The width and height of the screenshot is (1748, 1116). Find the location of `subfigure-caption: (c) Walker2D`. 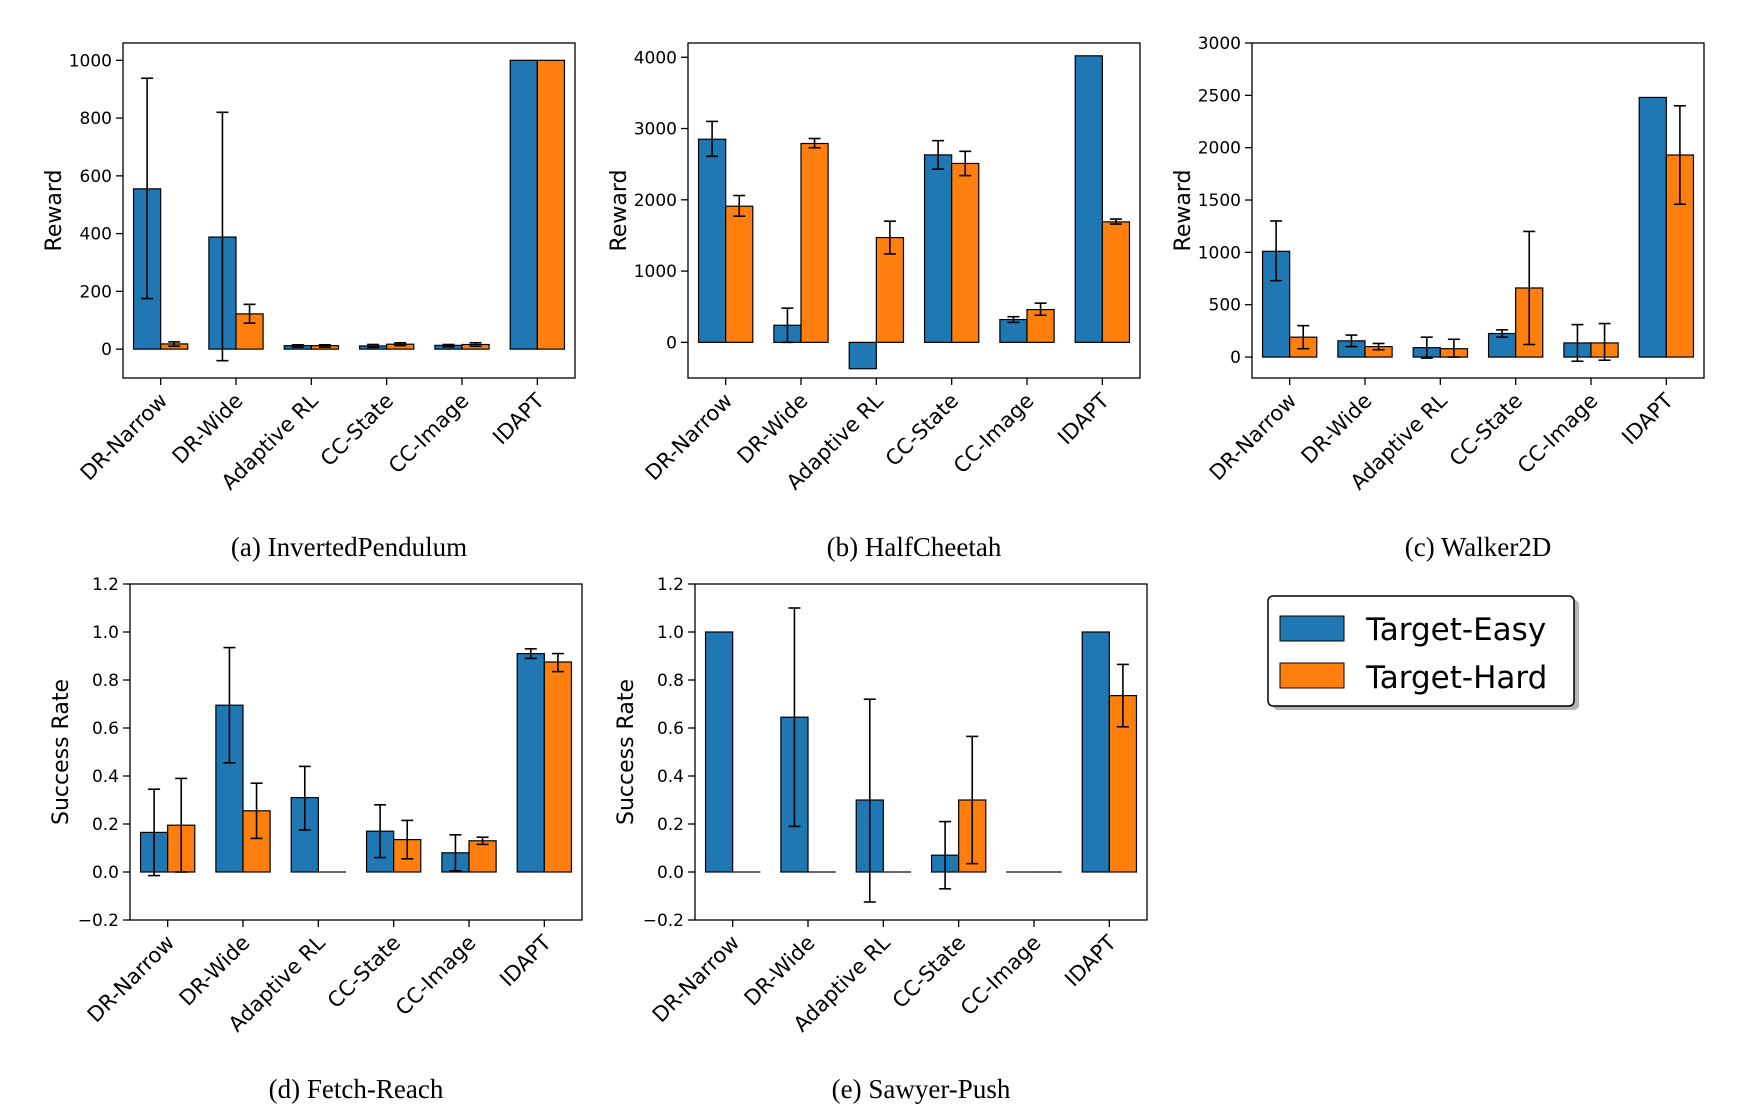

subfigure-caption: (c) Walker2D is located at coordinates (1478, 547).